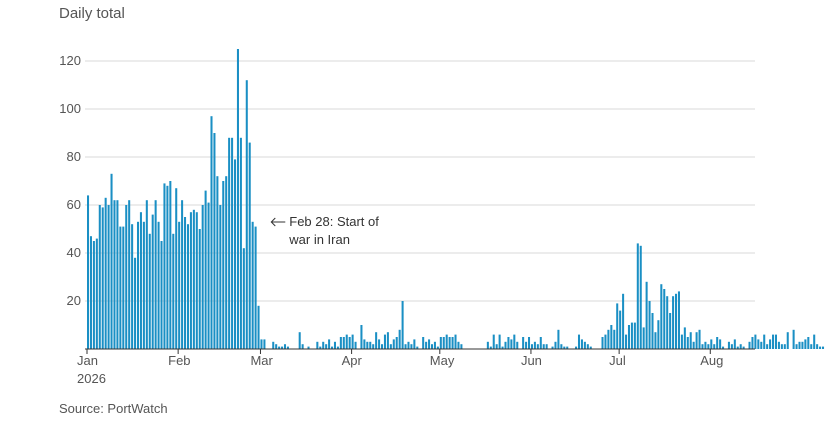 The width and height of the screenshot is (830, 430). What do you see at coordinates (273, 222) in the screenshot?
I see `annotation-arrow-head` at bounding box center [273, 222].